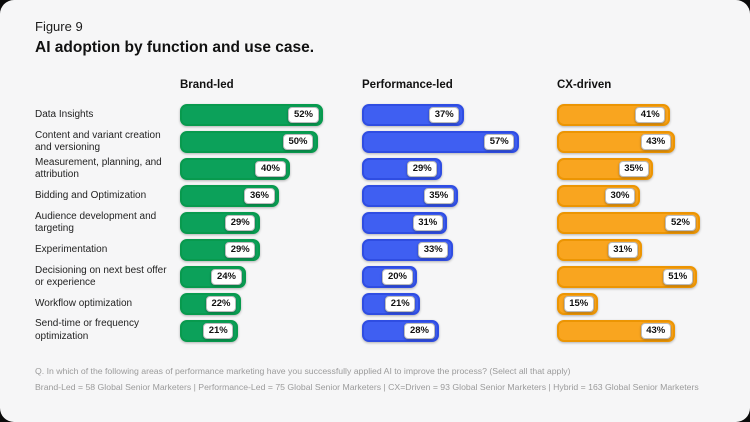 This screenshot has width=750, height=422. Describe the element at coordinates (433, 249) in the screenshot. I see `bar-value-label: 33%` at that location.